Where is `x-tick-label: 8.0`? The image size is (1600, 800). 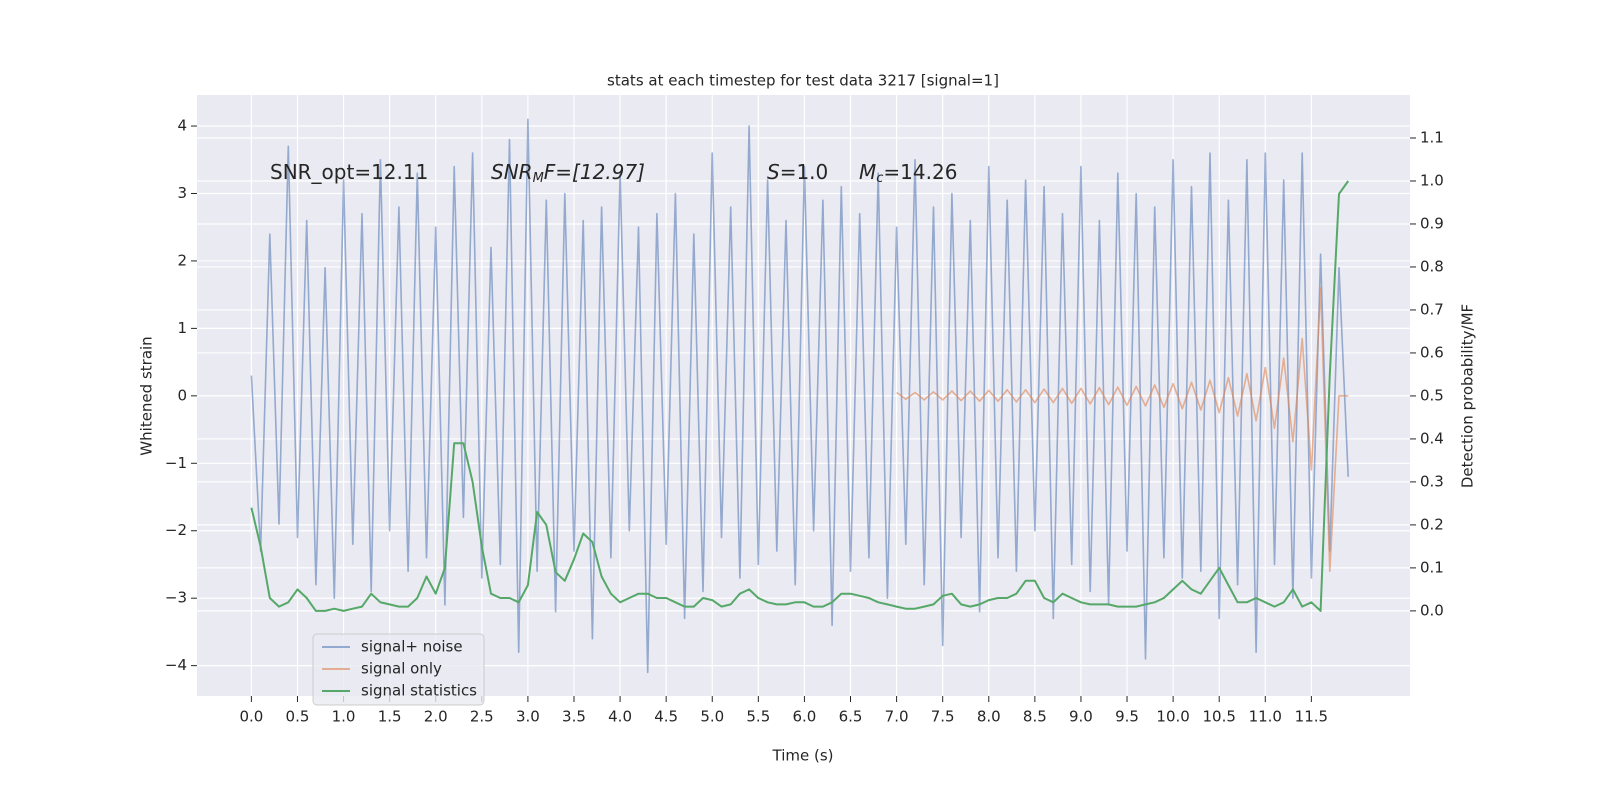
x-tick-label: 8.0 is located at coordinates (989, 717).